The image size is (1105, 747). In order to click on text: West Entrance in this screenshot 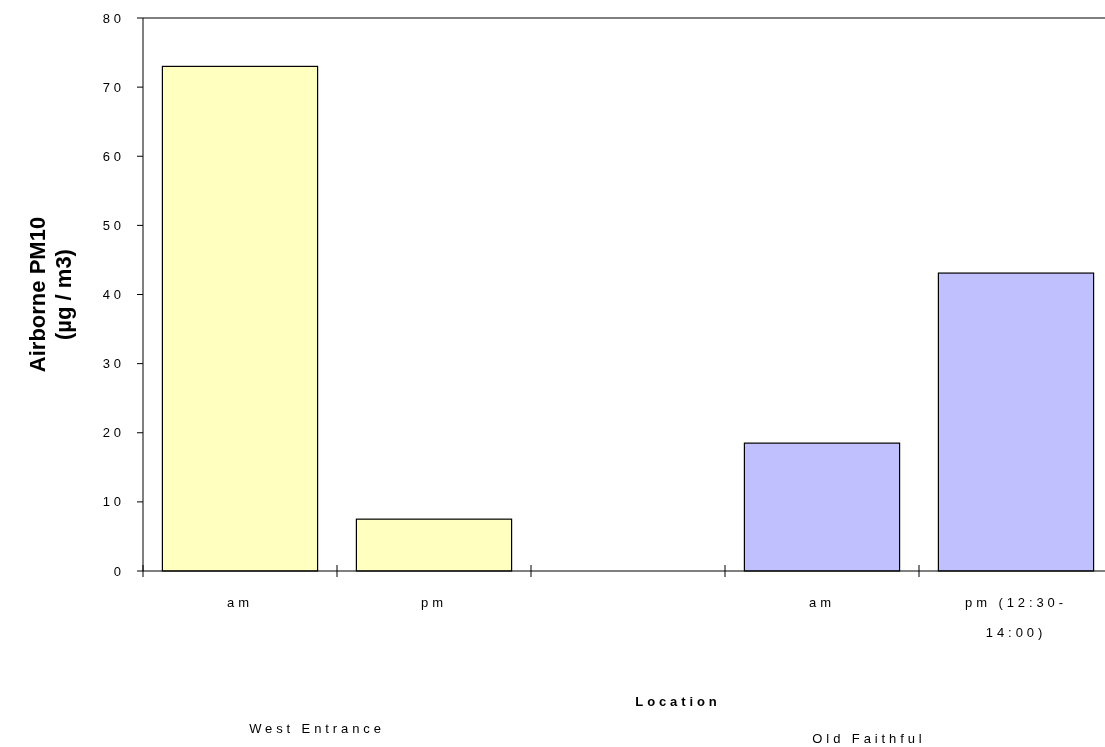, I will do `click(317, 728)`.